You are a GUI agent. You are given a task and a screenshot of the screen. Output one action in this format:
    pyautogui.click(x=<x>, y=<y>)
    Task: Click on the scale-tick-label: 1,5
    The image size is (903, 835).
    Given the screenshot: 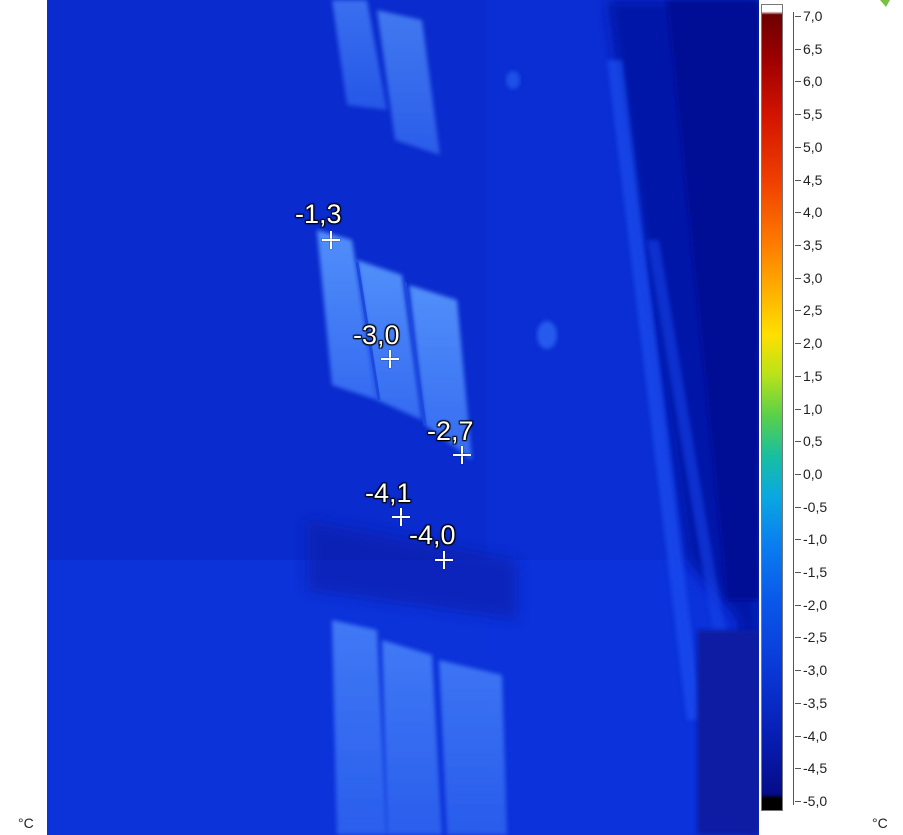 What is the action you would take?
    pyautogui.click(x=813, y=376)
    